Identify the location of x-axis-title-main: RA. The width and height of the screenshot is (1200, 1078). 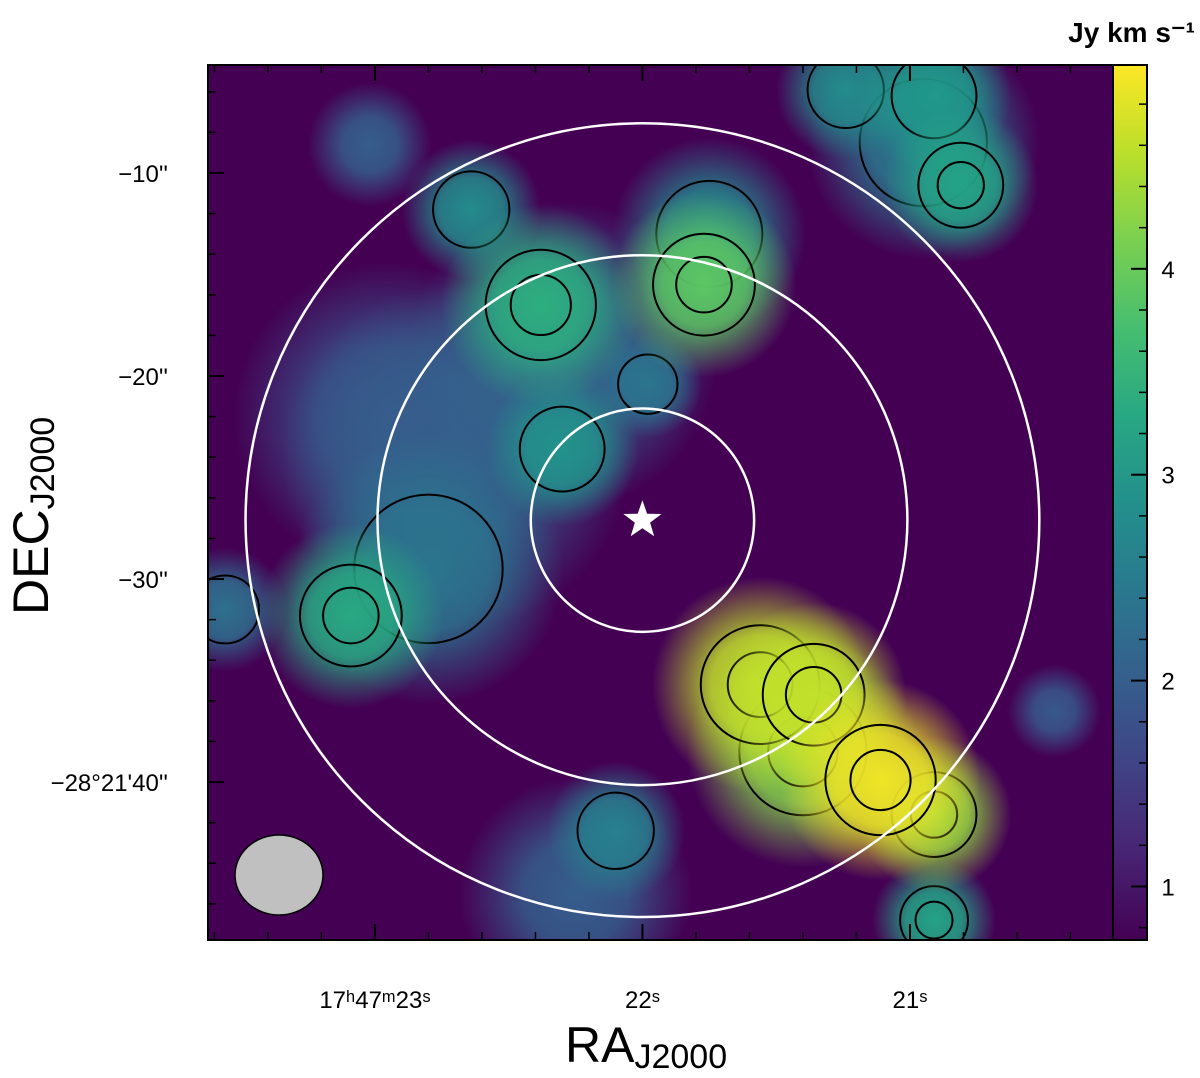
(600, 1045).